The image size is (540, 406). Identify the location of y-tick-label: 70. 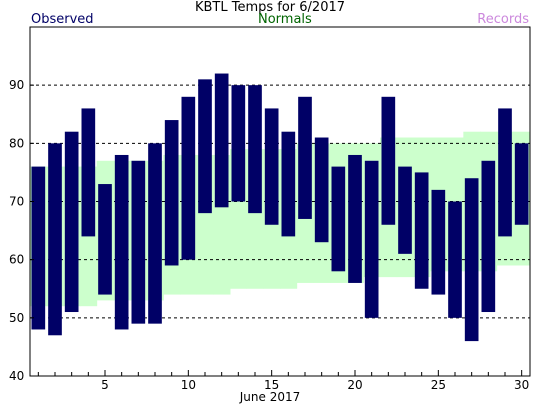
(16, 202).